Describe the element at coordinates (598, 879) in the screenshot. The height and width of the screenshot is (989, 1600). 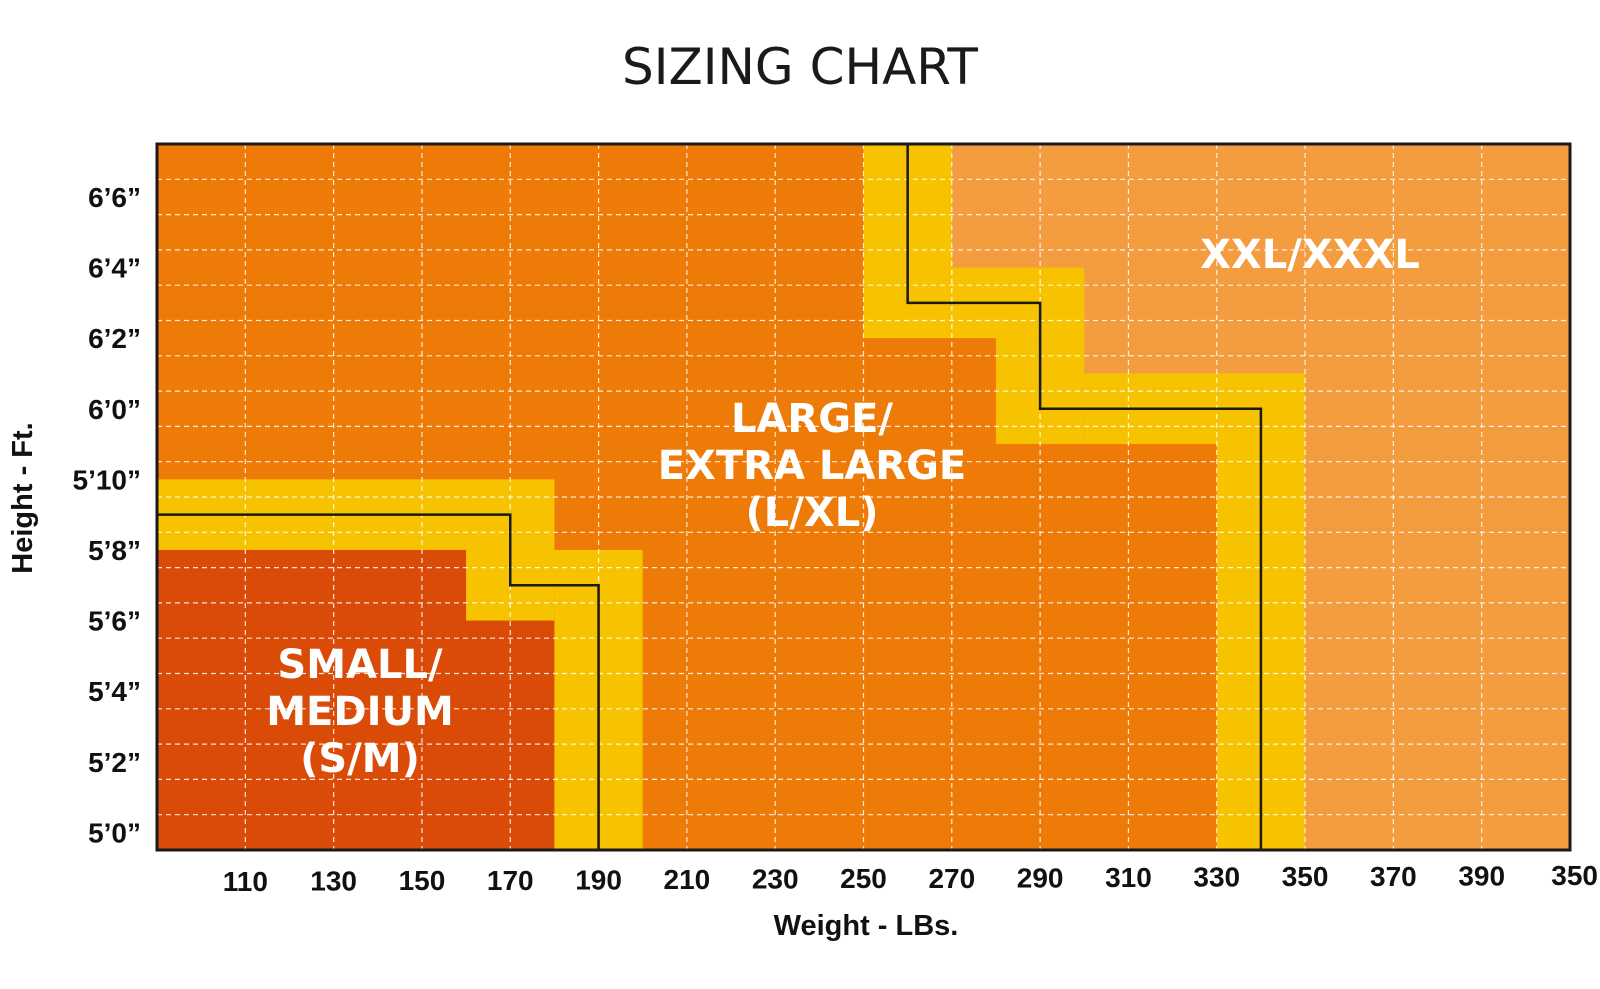
I see `x-tick-label: 190` at that location.